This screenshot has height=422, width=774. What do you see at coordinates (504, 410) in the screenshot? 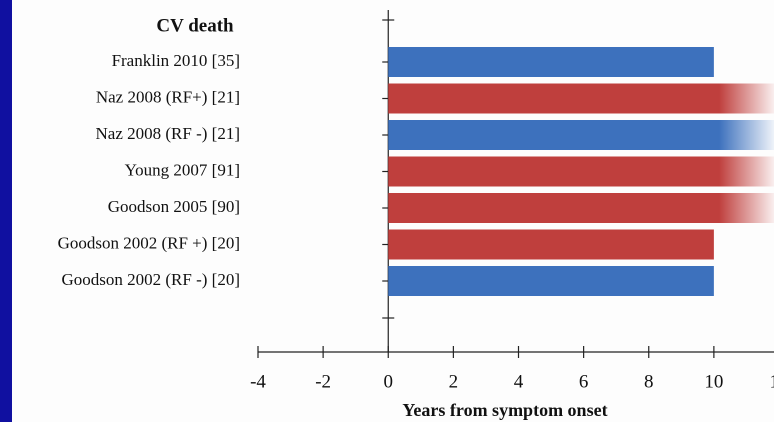
I see `x-axis-title: Years from symptom onset` at bounding box center [504, 410].